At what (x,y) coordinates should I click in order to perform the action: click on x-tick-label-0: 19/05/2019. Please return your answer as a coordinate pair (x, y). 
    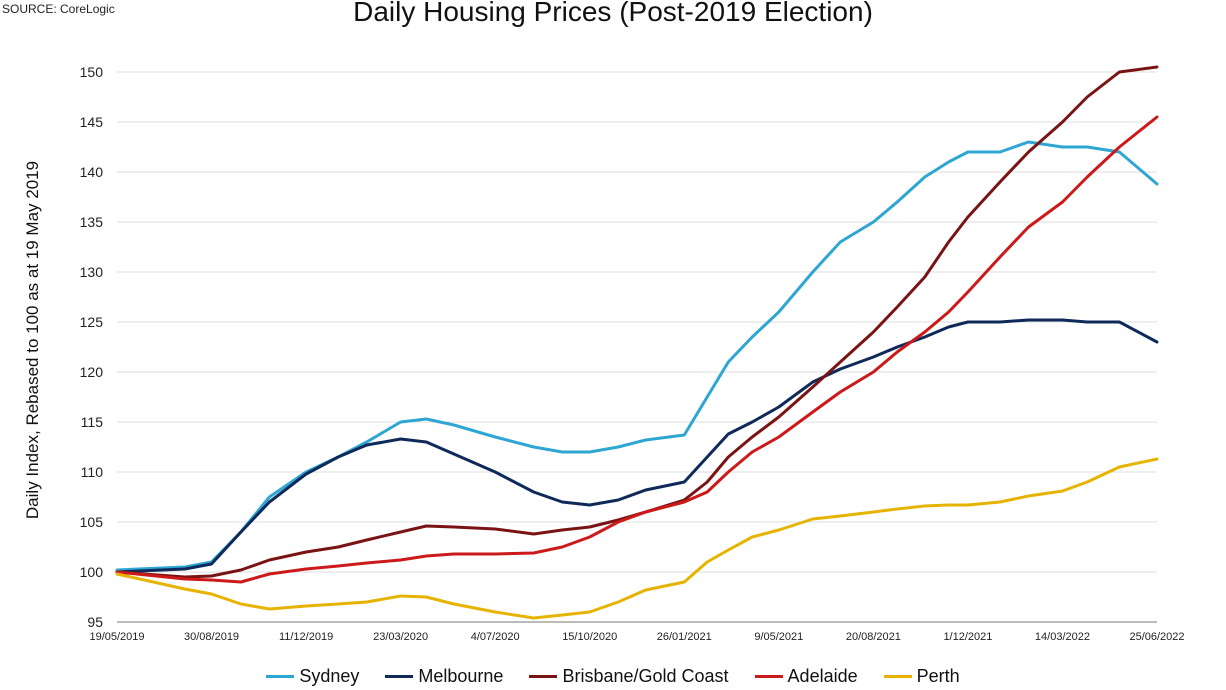
    Looking at the image, I should click on (116, 637).